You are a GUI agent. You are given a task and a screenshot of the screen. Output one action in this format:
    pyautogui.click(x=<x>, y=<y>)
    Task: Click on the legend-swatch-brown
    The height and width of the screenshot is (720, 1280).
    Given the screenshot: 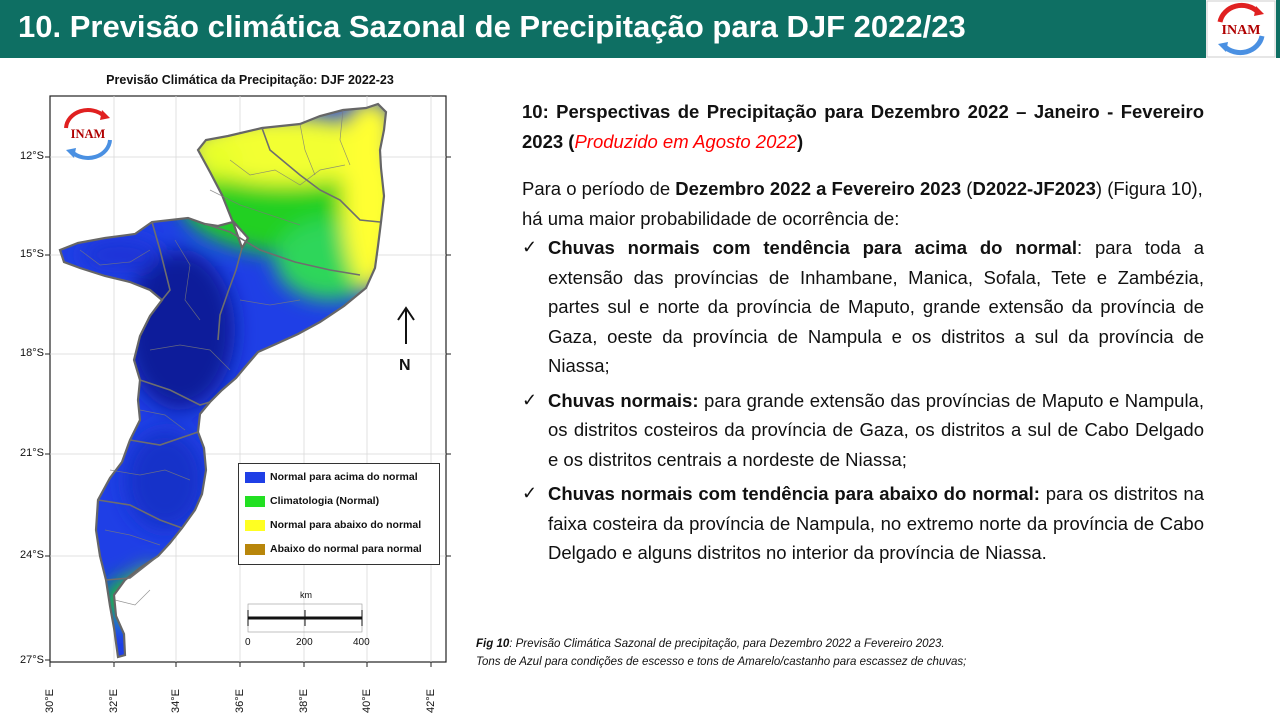 What is the action you would take?
    pyautogui.click(x=255, y=549)
    